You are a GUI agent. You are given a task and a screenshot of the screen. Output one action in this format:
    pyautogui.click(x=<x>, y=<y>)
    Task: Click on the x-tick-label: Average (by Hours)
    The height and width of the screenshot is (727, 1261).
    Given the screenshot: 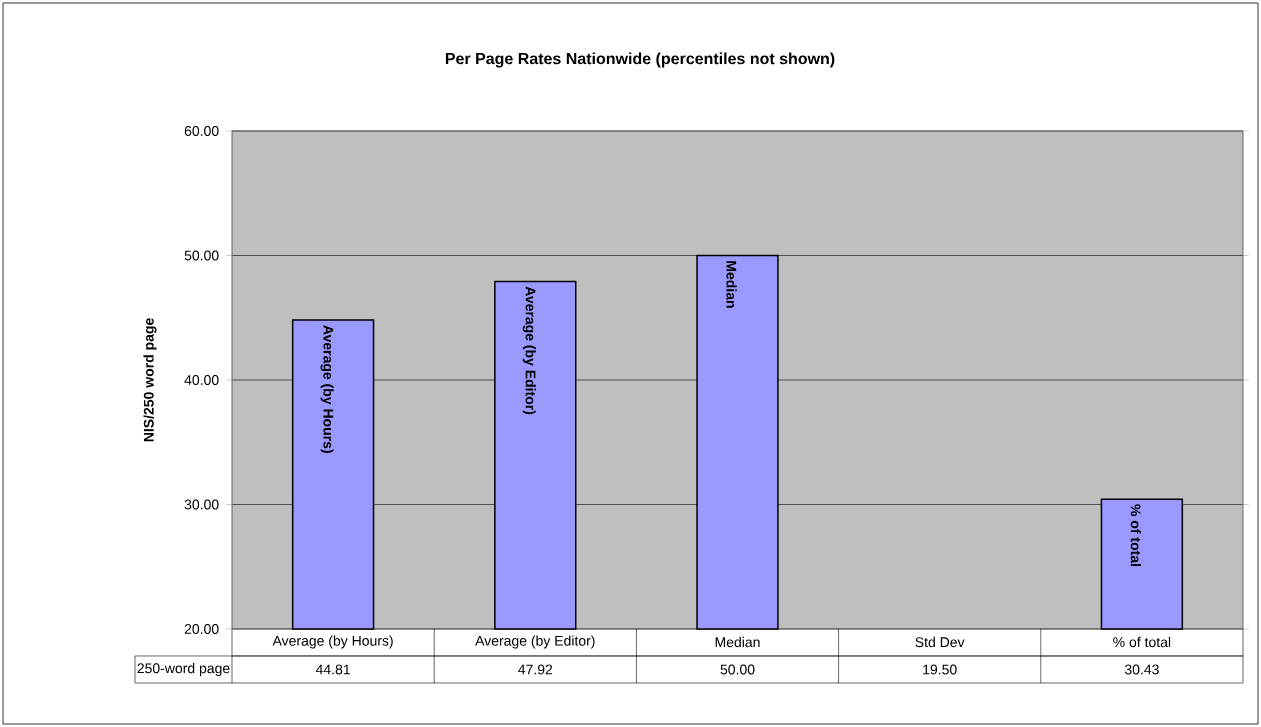 What is the action you would take?
    pyautogui.click(x=332, y=642)
    